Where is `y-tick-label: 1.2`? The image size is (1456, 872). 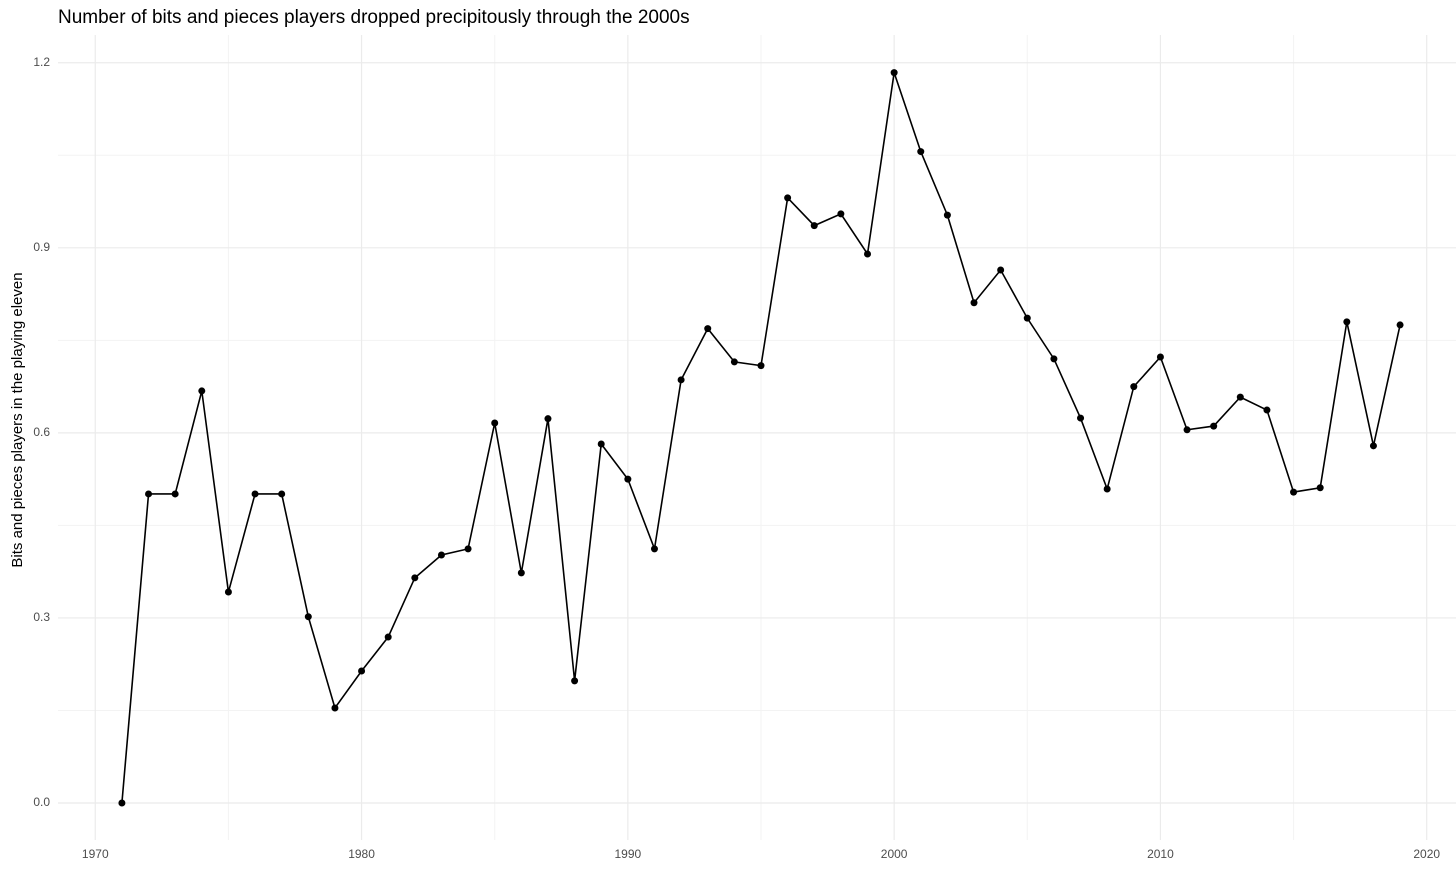 y-tick-label: 1.2 is located at coordinates (41, 62).